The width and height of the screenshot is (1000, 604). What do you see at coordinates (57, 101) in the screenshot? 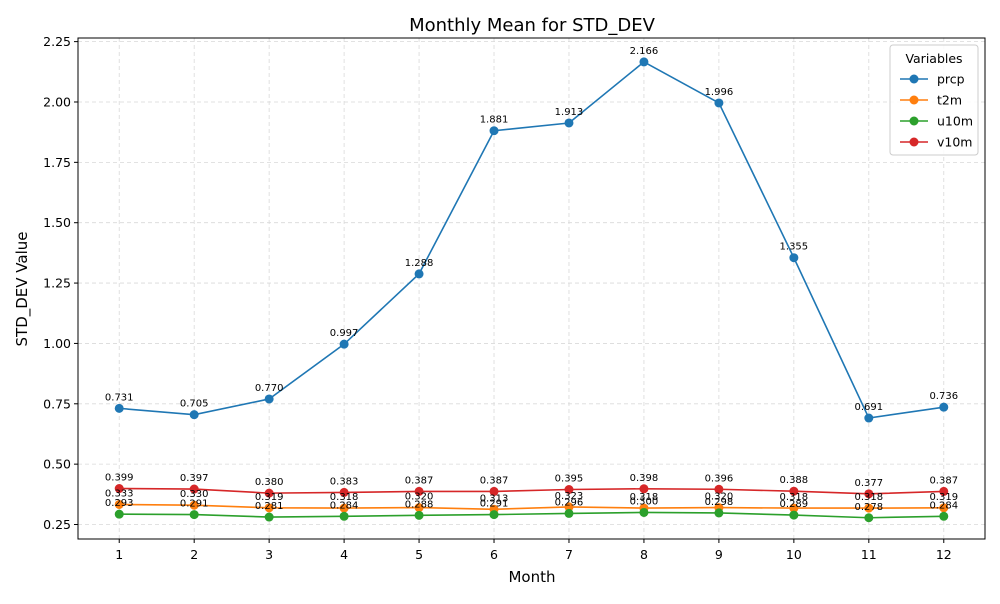
I see `y-tick-label: 2.00` at bounding box center [57, 101].